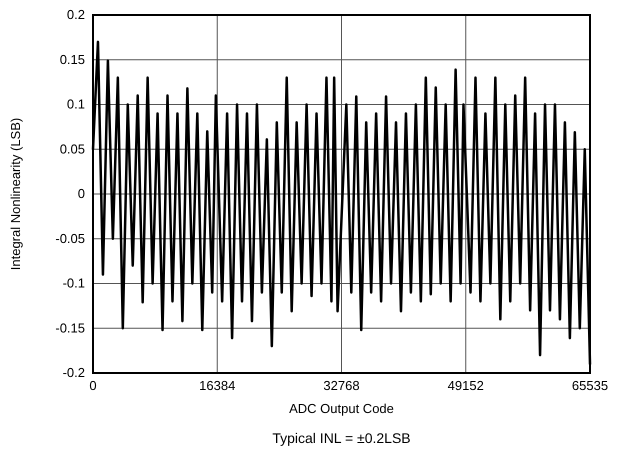 The width and height of the screenshot is (618, 458). Describe the element at coordinates (341, 386) in the screenshot. I see `x-tick-label: 32768` at that location.